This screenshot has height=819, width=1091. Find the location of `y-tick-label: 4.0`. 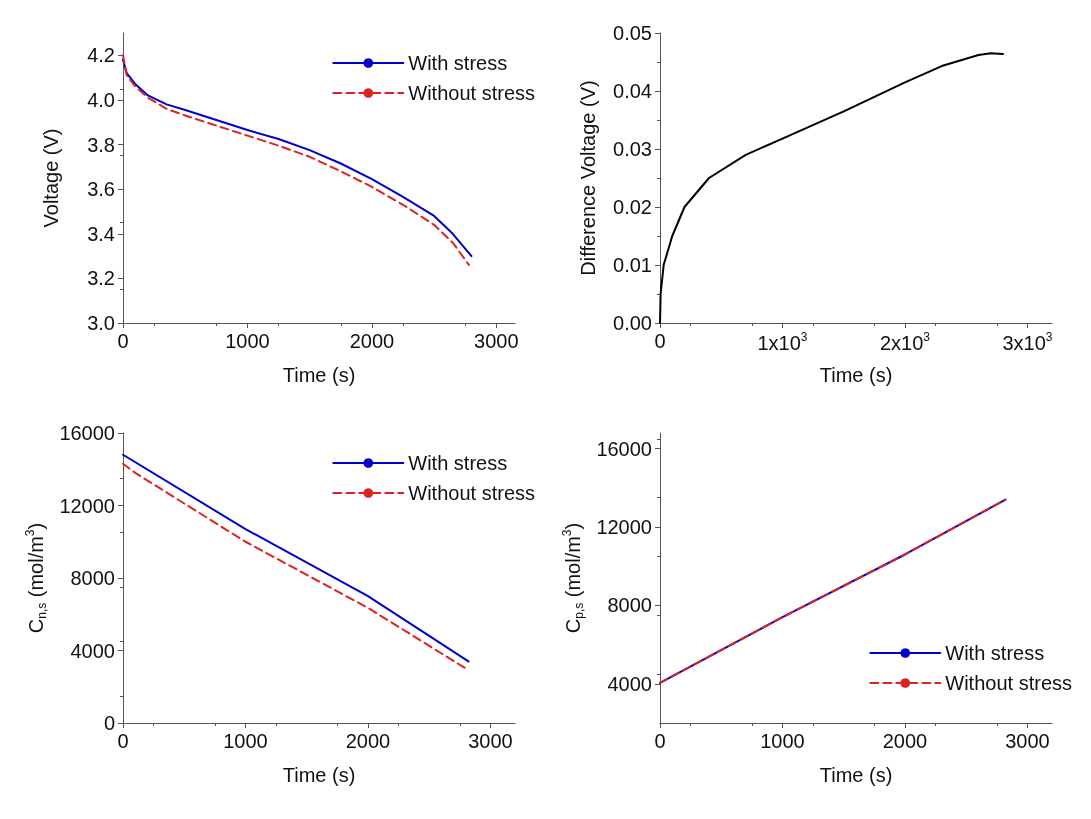

y-tick-label: 4.0 is located at coordinates (101, 99).